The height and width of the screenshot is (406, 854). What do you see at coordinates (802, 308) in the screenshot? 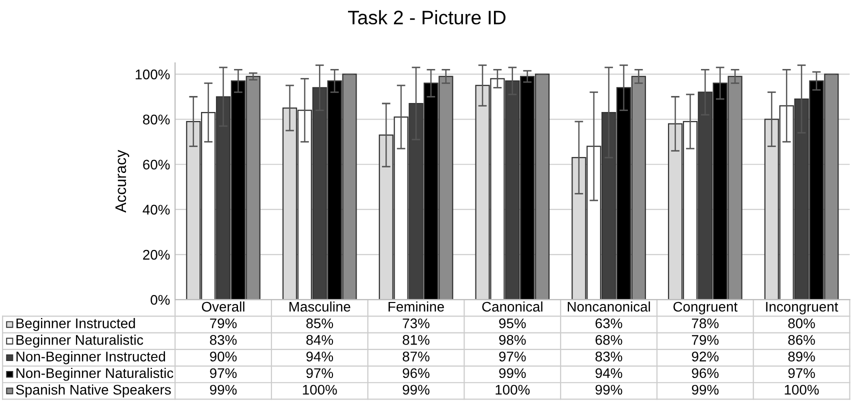
I see `x-tick-label: Incongruent` at bounding box center [802, 308].